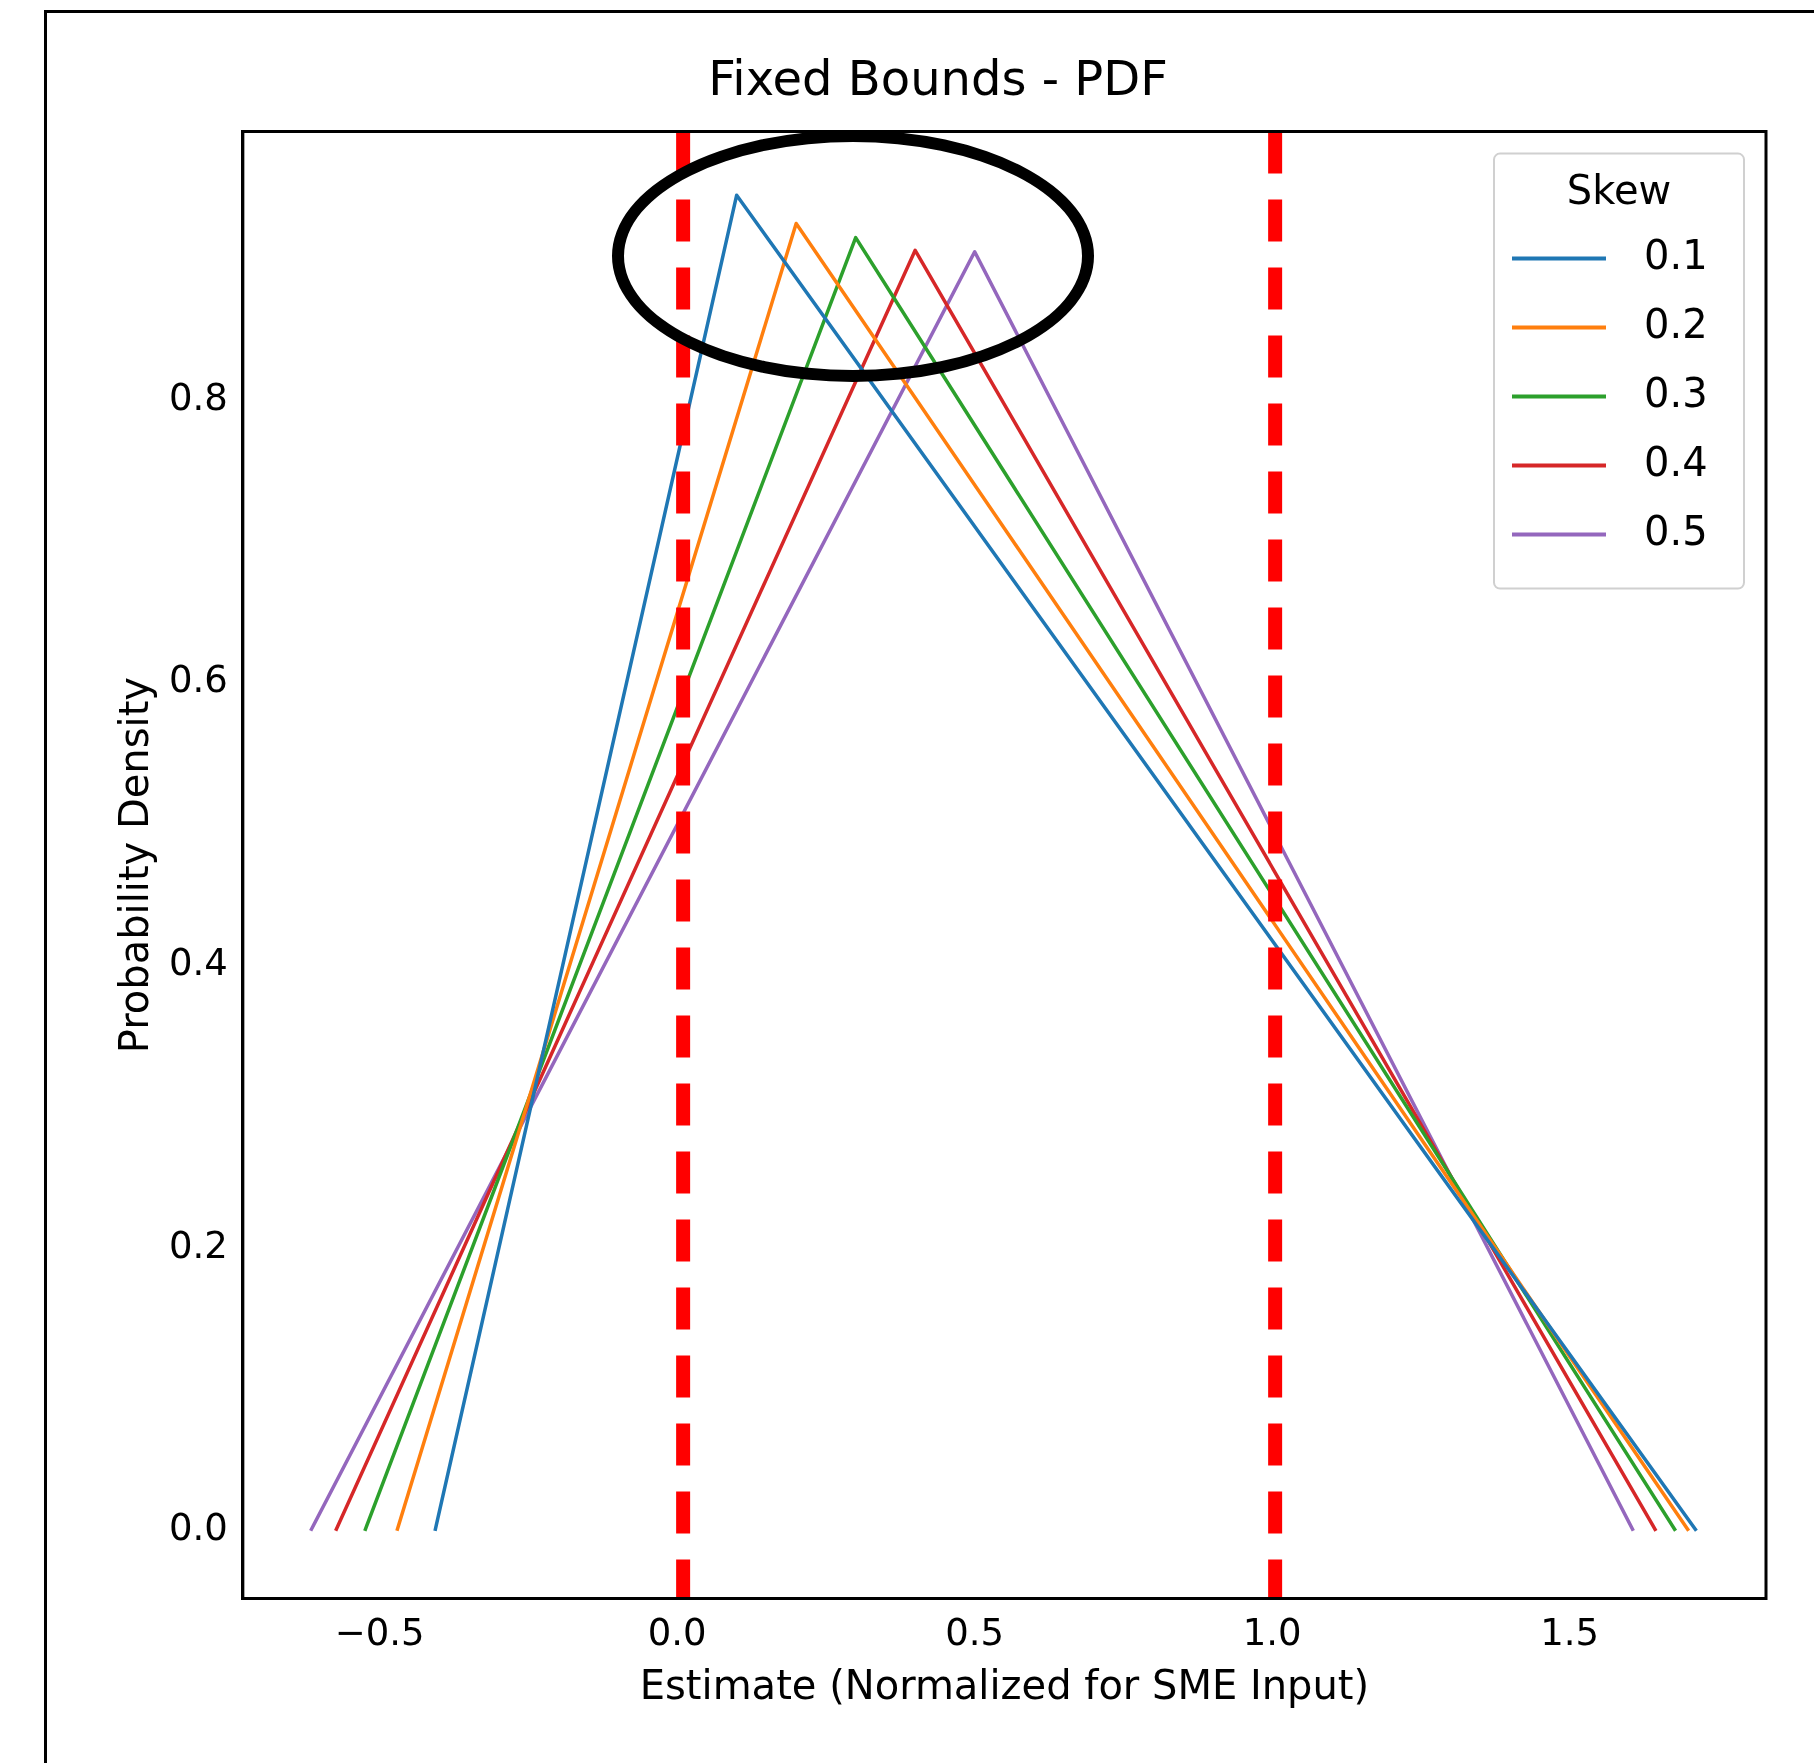 This screenshot has width=1814, height=1763. What do you see at coordinates (134, 865) in the screenshot?
I see `y-axis-title: Probability Density` at bounding box center [134, 865].